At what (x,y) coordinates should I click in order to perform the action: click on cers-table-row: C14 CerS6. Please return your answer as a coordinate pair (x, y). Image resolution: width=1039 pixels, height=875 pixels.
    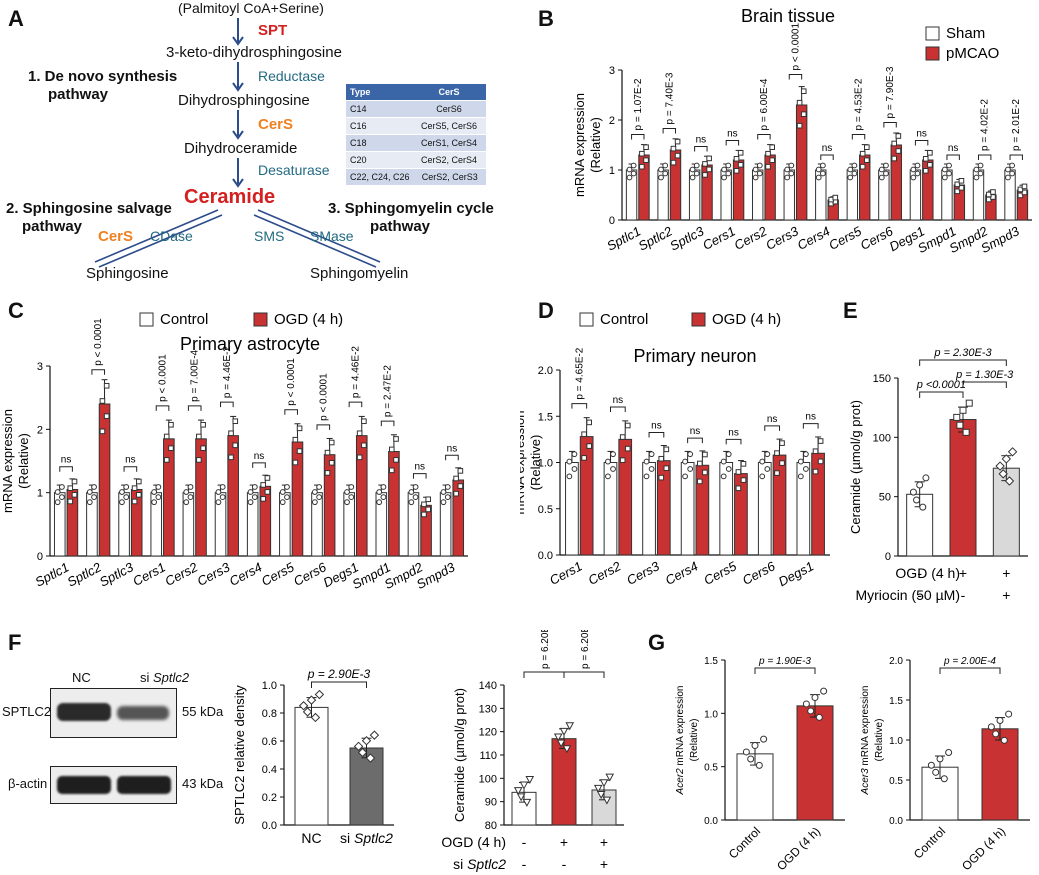
    Looking at the image, I should click on (416, 109).